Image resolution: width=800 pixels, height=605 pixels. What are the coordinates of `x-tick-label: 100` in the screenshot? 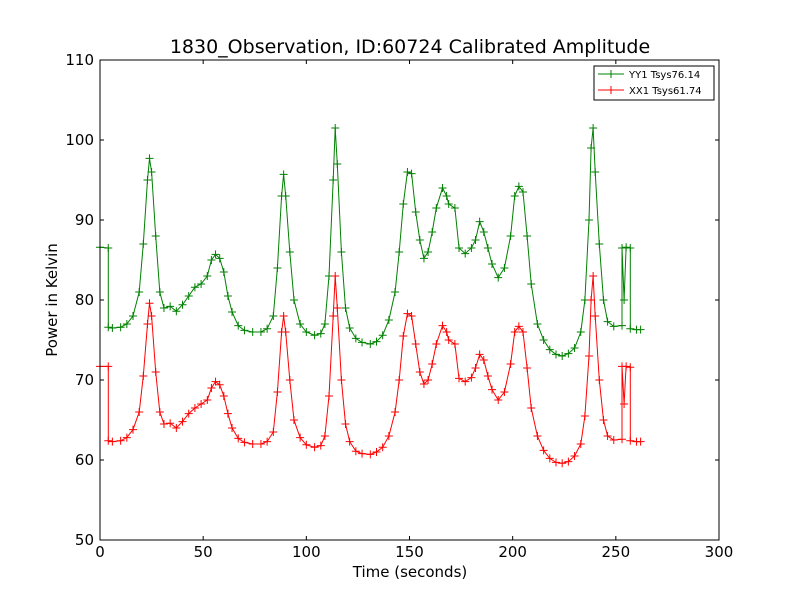 It's located at (306, 552).